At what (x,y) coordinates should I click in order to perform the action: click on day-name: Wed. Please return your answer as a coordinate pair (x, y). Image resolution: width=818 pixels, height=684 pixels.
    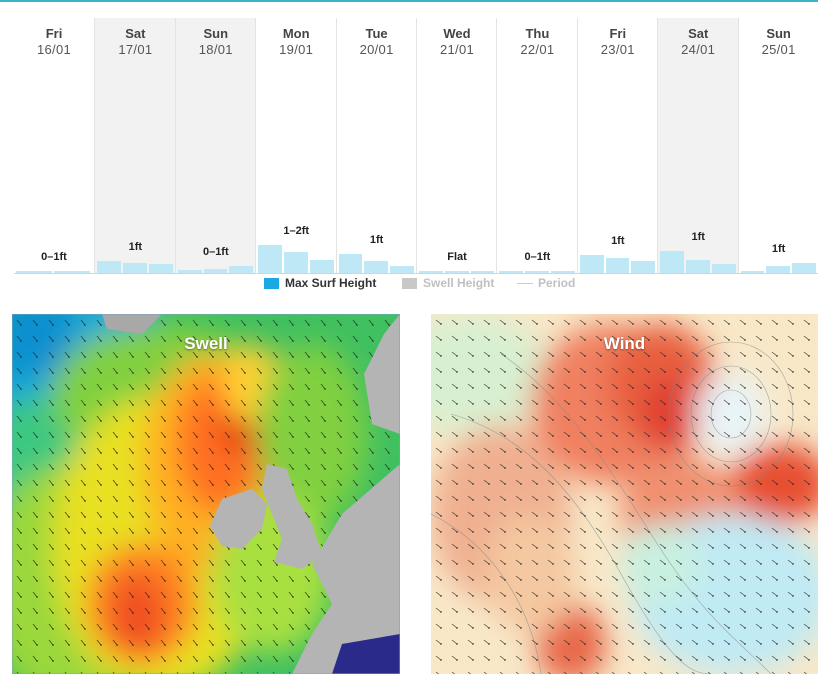
    Looking at the image, I should click on (457, 33).